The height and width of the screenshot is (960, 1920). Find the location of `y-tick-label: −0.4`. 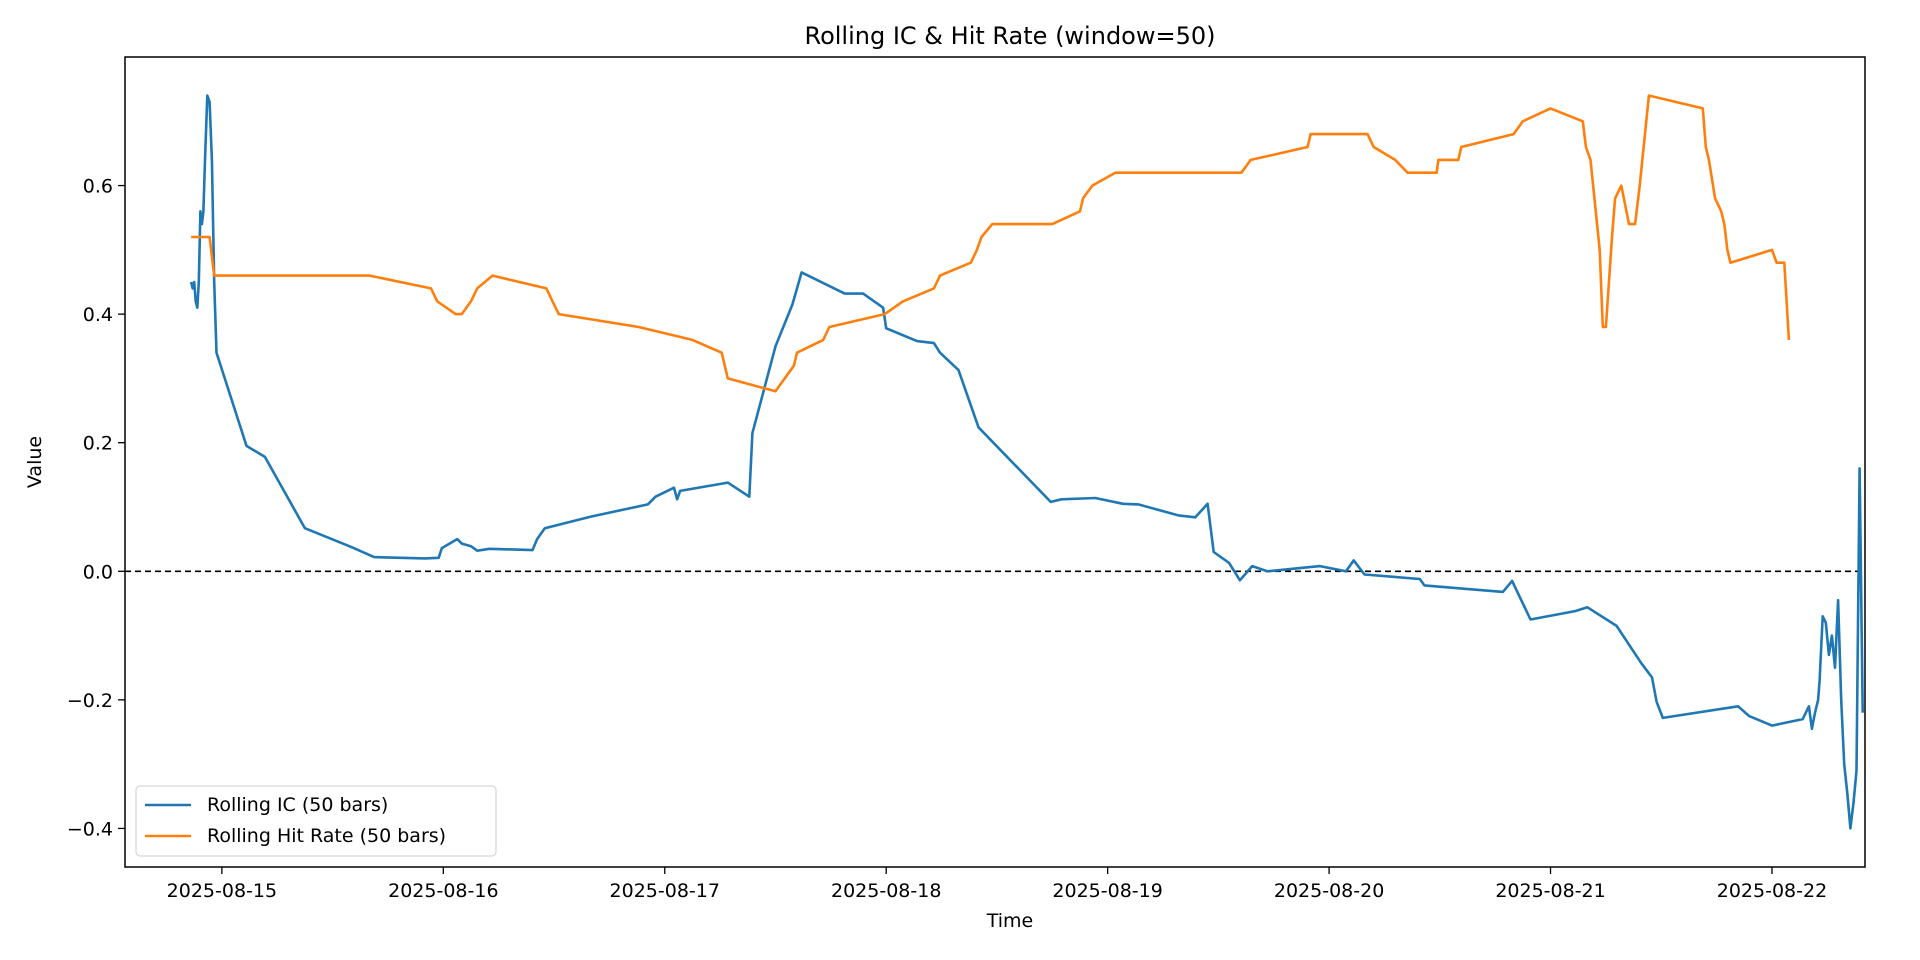

y-tick-label: −0.4 is located at coordinates (90, 829).